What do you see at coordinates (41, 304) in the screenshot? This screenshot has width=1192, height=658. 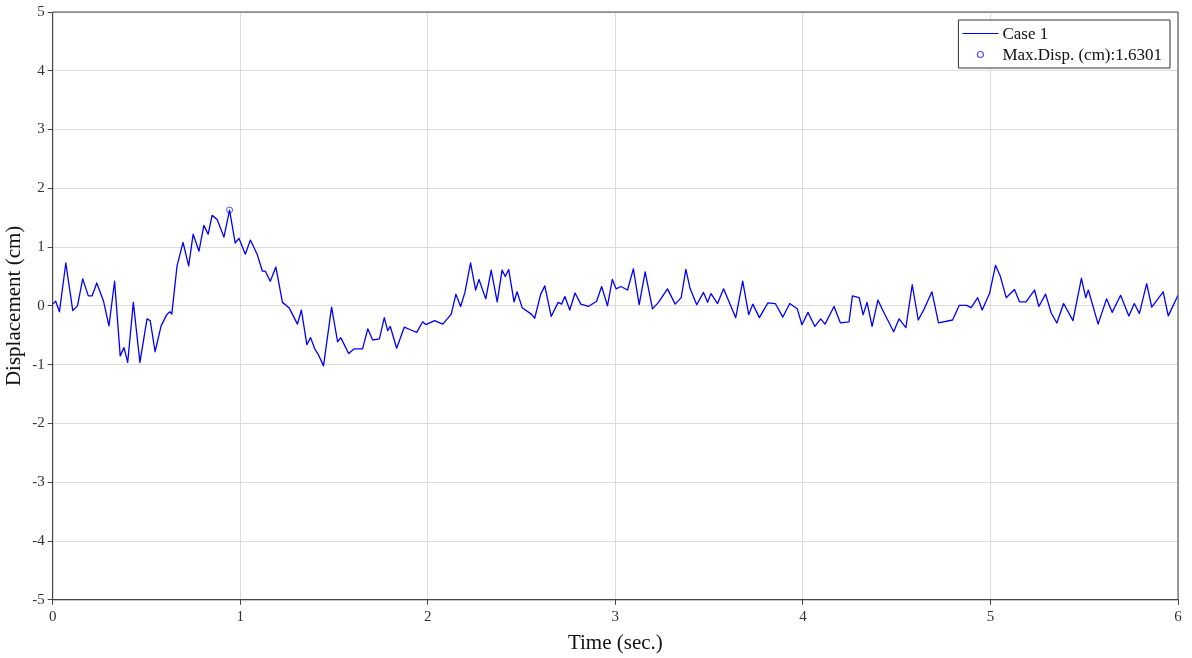 I see `y-tick-label: 0` at bounding box center [41, 304].